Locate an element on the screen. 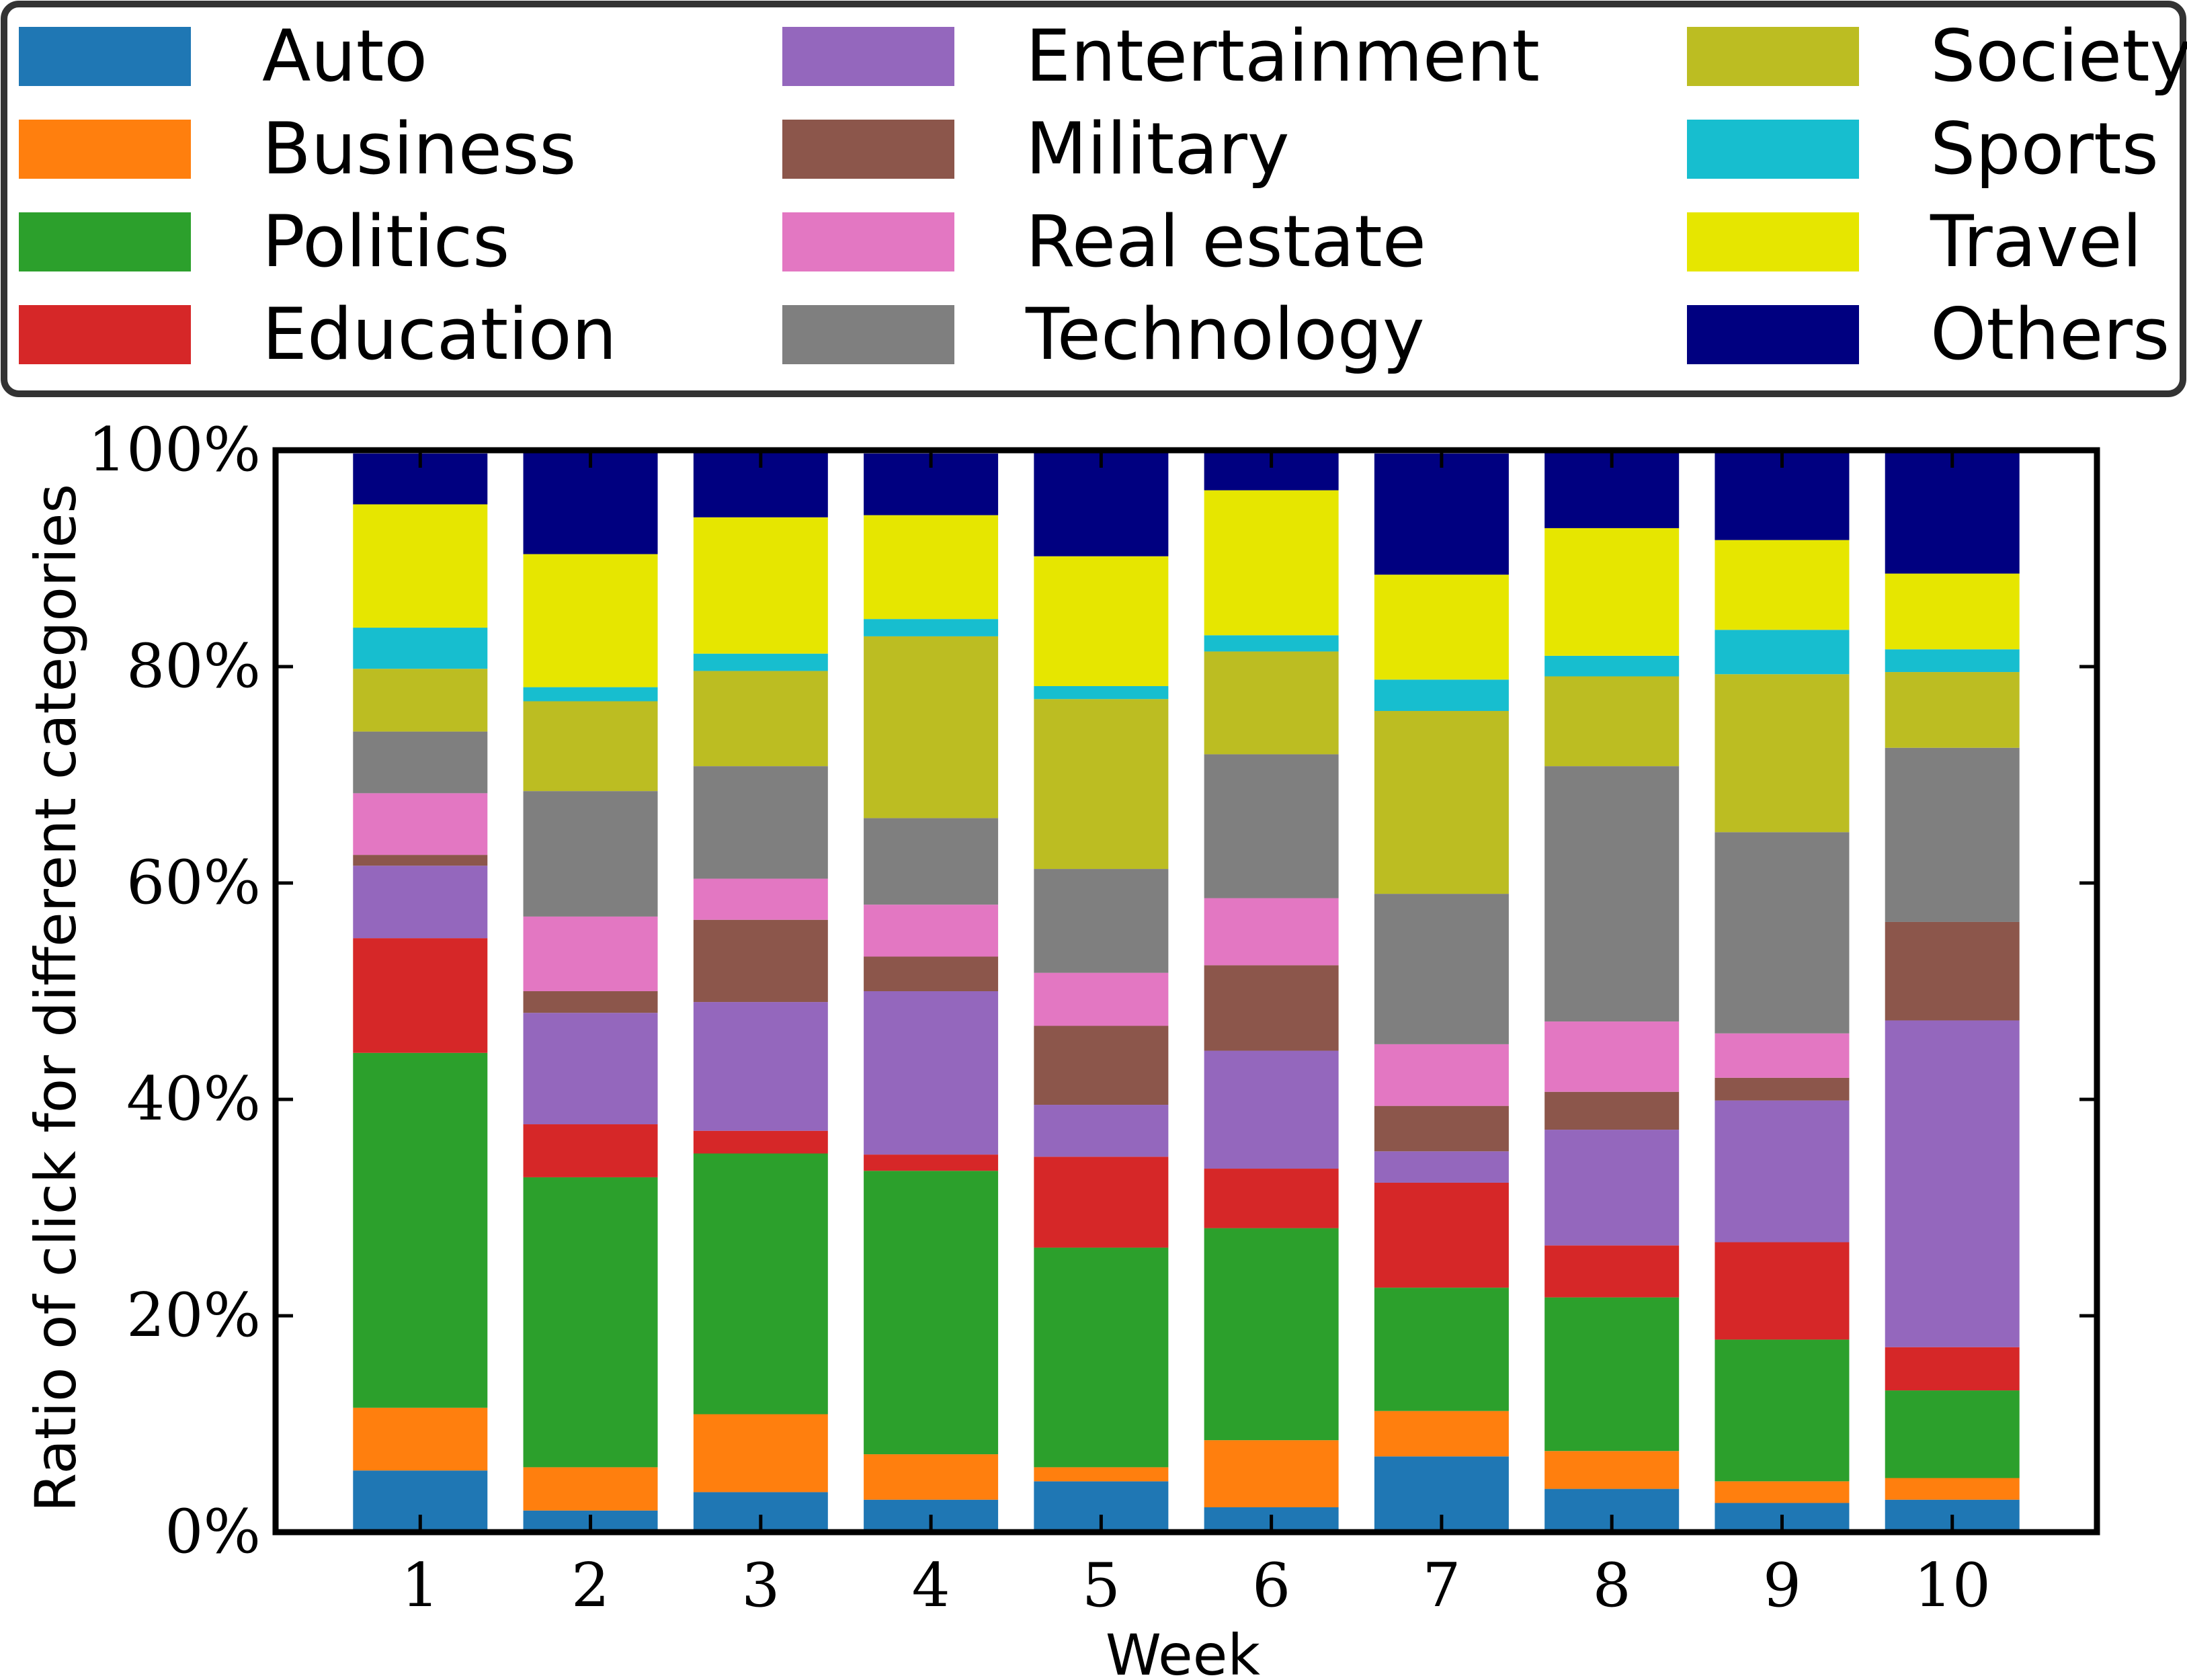  x-tick-label: 9 is located at coordinates (1782, 1585).